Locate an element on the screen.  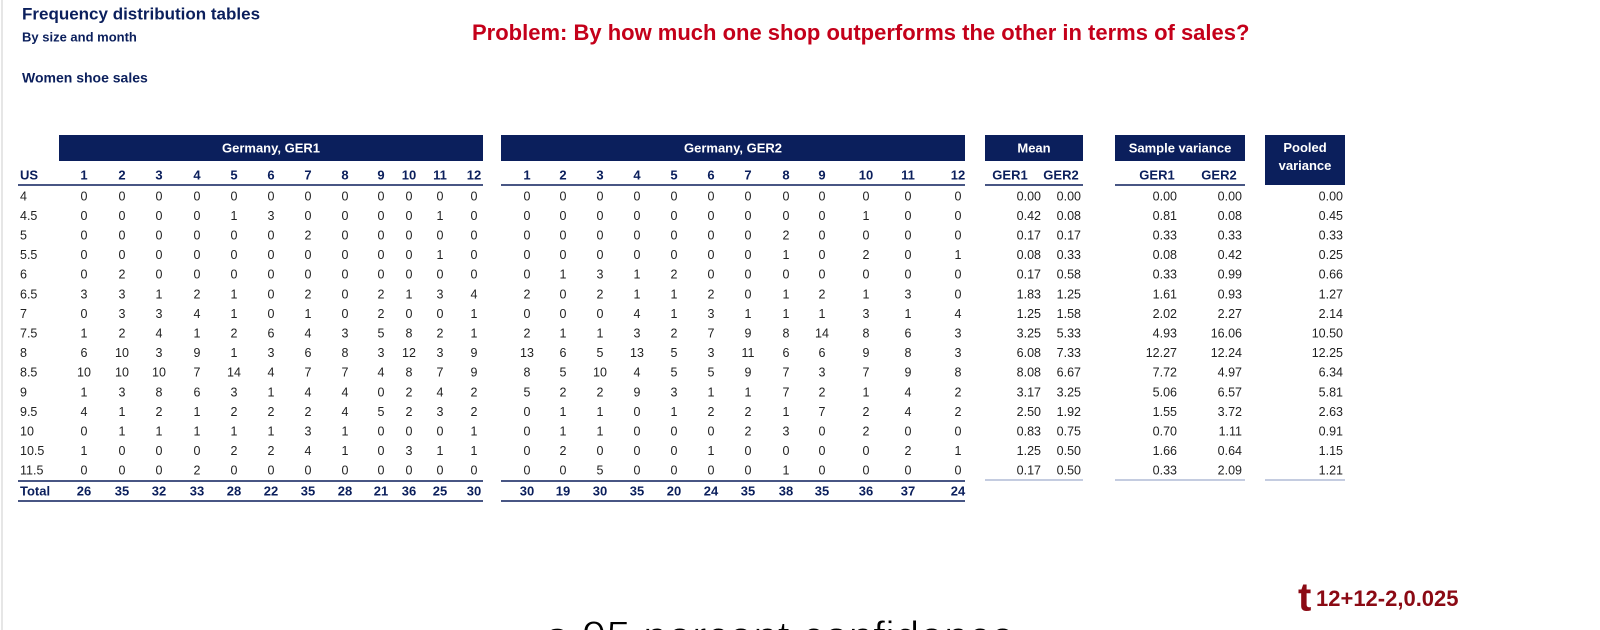
column-header: 1 is located at coordinates (526, 174).